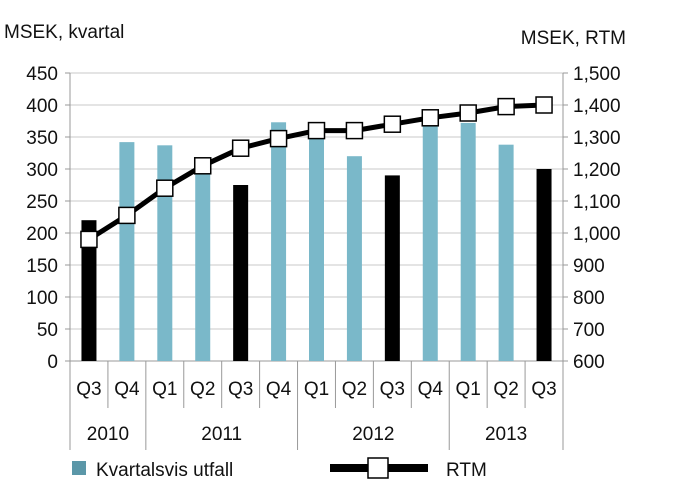  What do you see at coordinates (42, 170) in the screenshot?
I see `left-tick-label: 300` at bounding box center [42, 170].